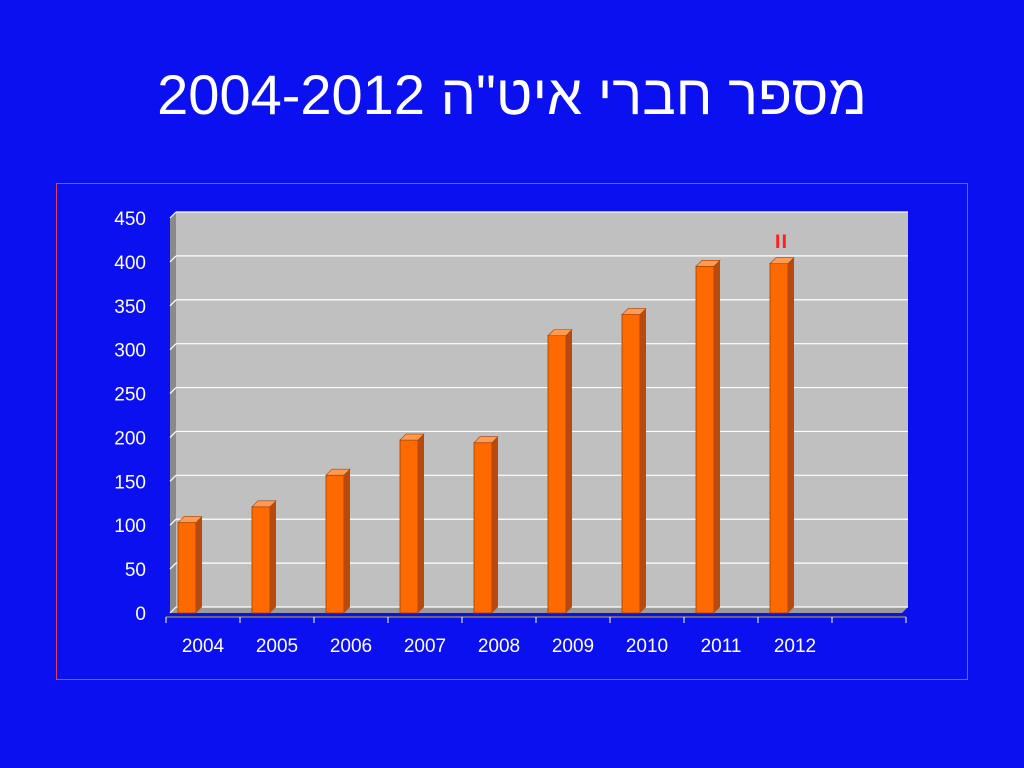  What do you see at coordinates (536, 636) in the screenshot?
I see `x-axis: 2004 2005 2006 2007 2008 2009 2010 2011 2012` at bounding box center [536, 636].